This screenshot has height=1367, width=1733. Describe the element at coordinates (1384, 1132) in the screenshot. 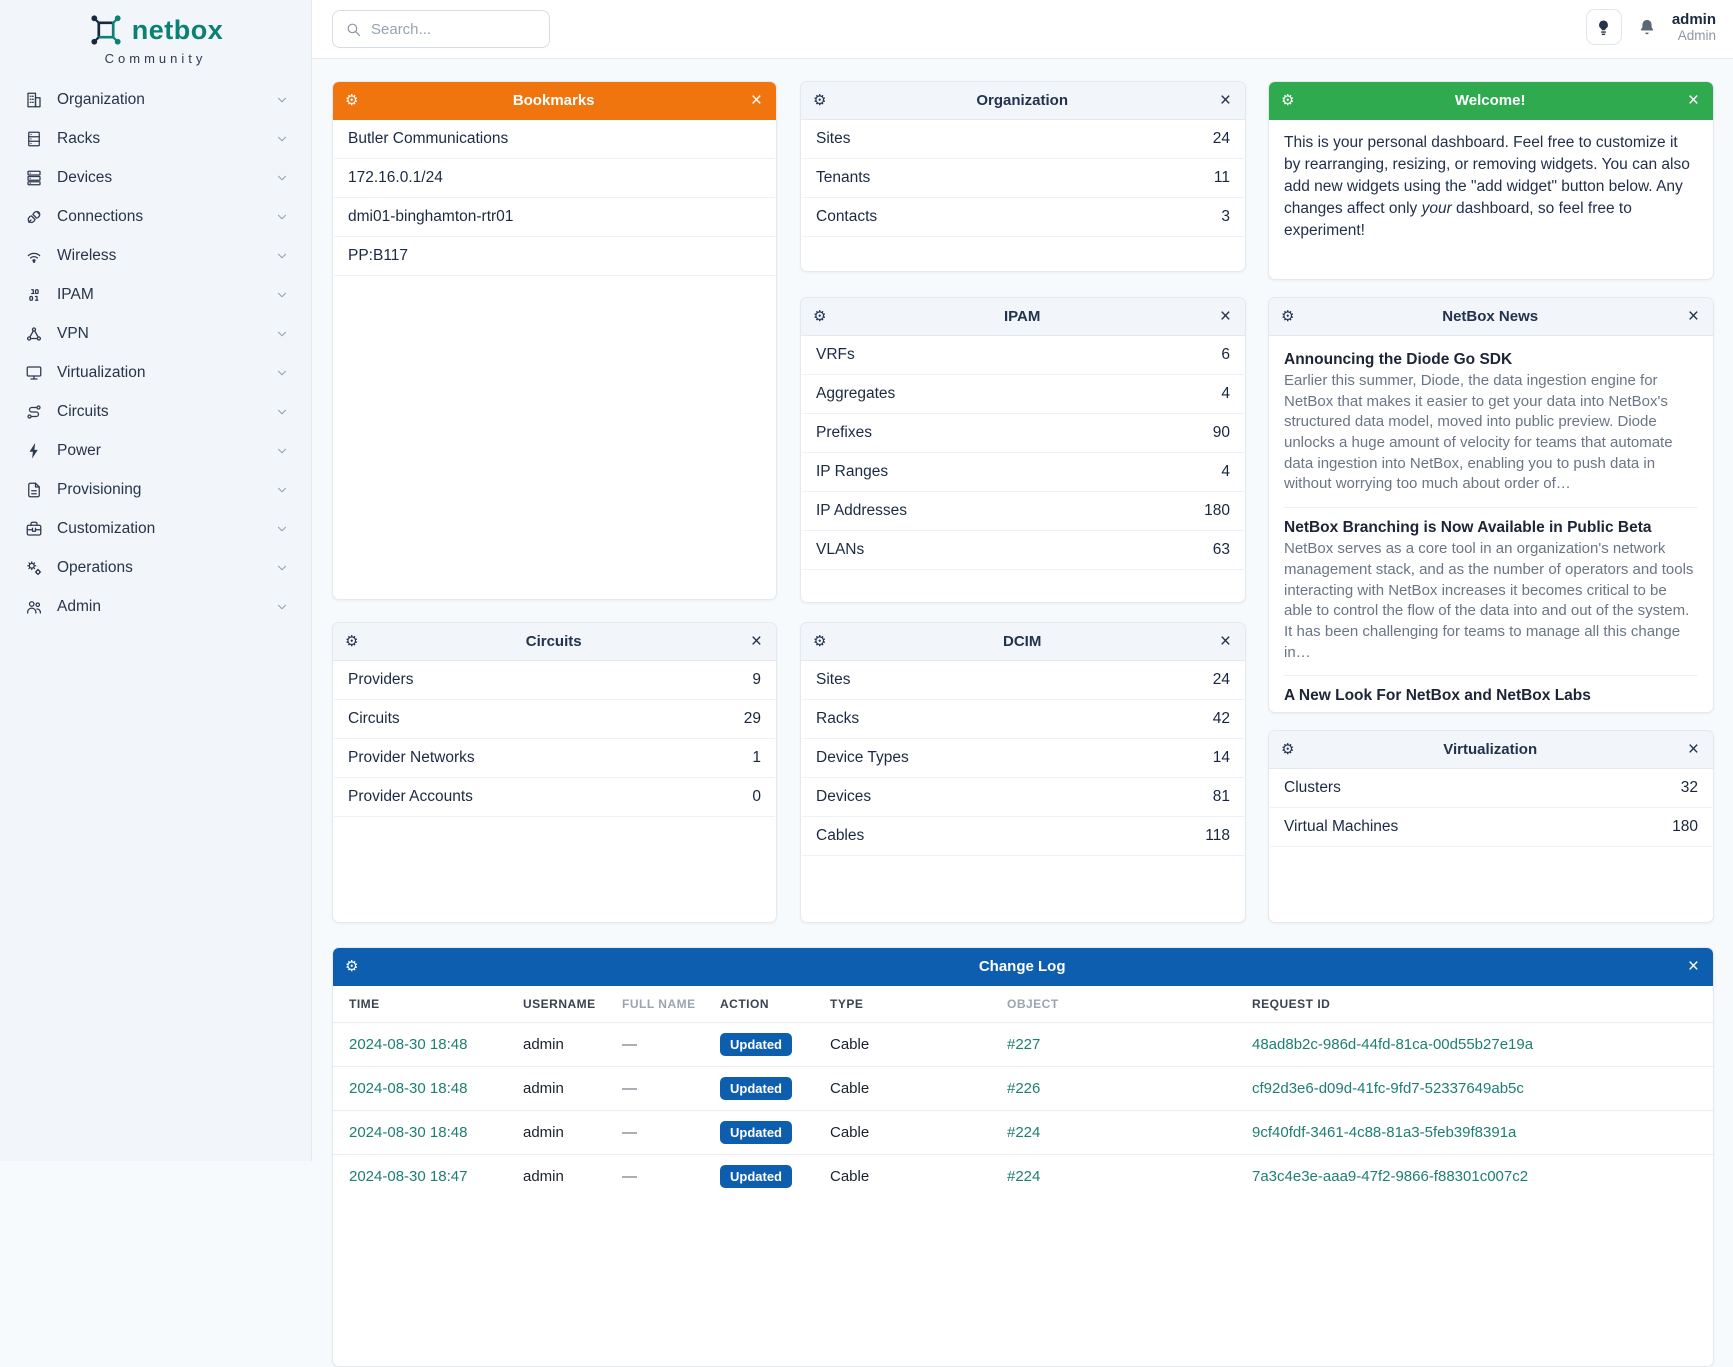

I see `changelog-request-id-link: 9cf40fdf-3461-4c88-81a3-5feb39f8391a` at that location.